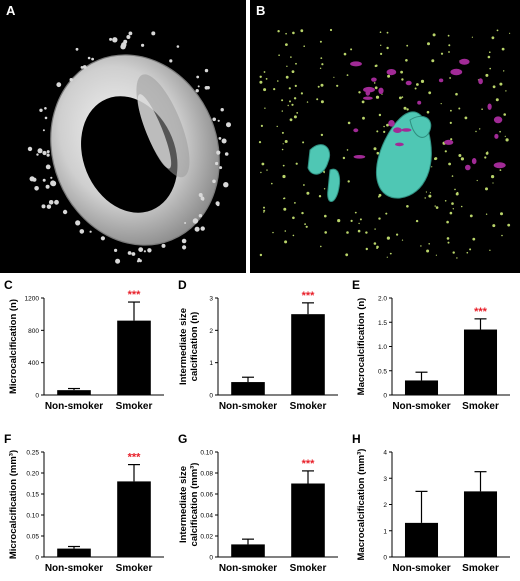 This screenshot has height=581, width=520. I want to click on y-tick-label: 4, so click(385, 453).